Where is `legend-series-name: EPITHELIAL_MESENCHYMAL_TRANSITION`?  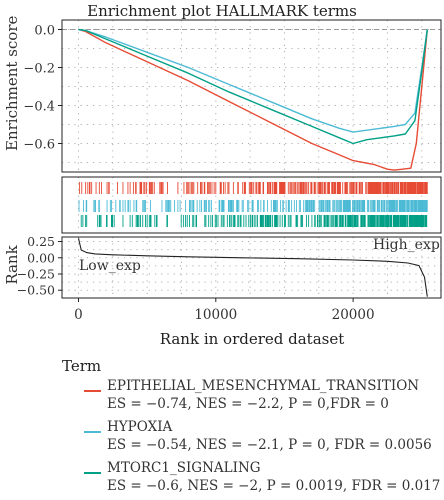
legend-series-name: EPITHELIAL_MESENCHYMAL_TRANSITION is located at coordinates (263, 386).